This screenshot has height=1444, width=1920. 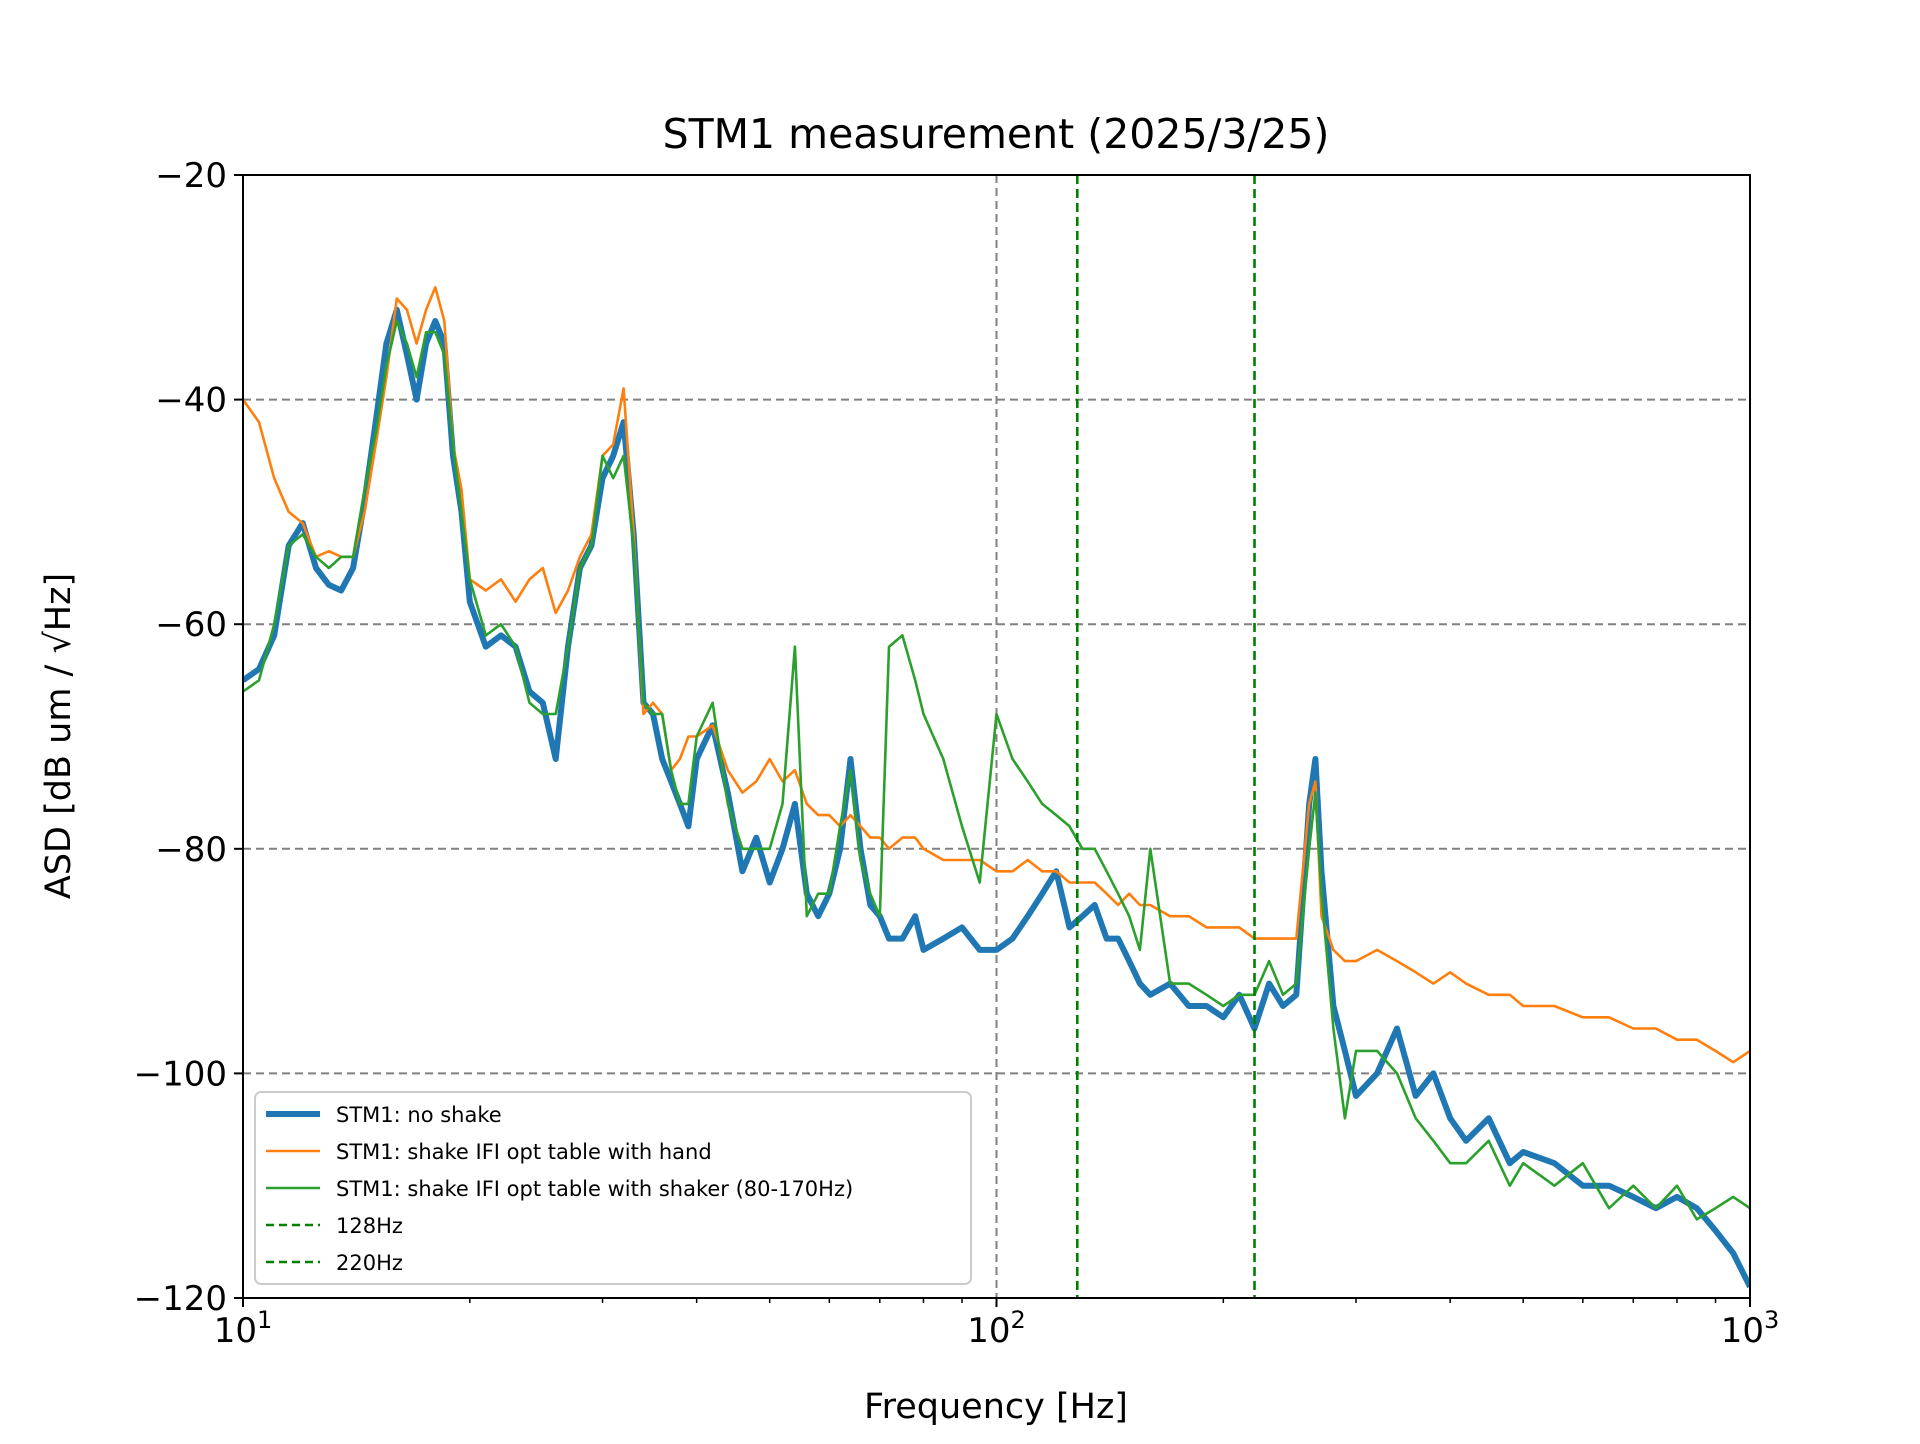 What do you see at coordinates (59, 736) in the screenshot?
I see `y-axis-label: ASD [dB um / √Hz]` at bounding box center [59, 736].